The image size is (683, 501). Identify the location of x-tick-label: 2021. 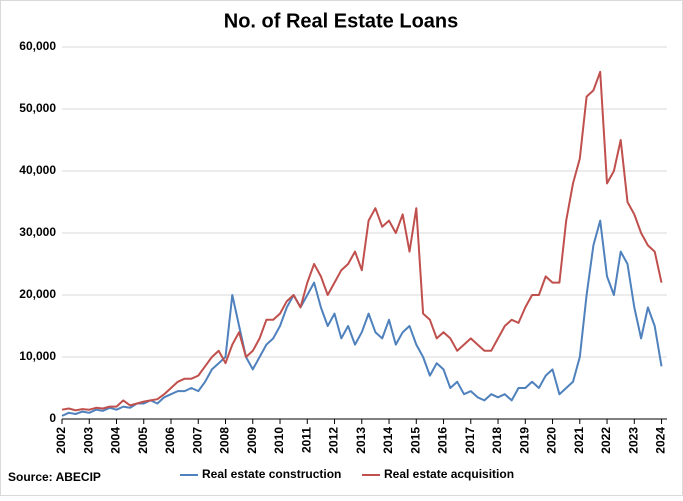
(579, 440).